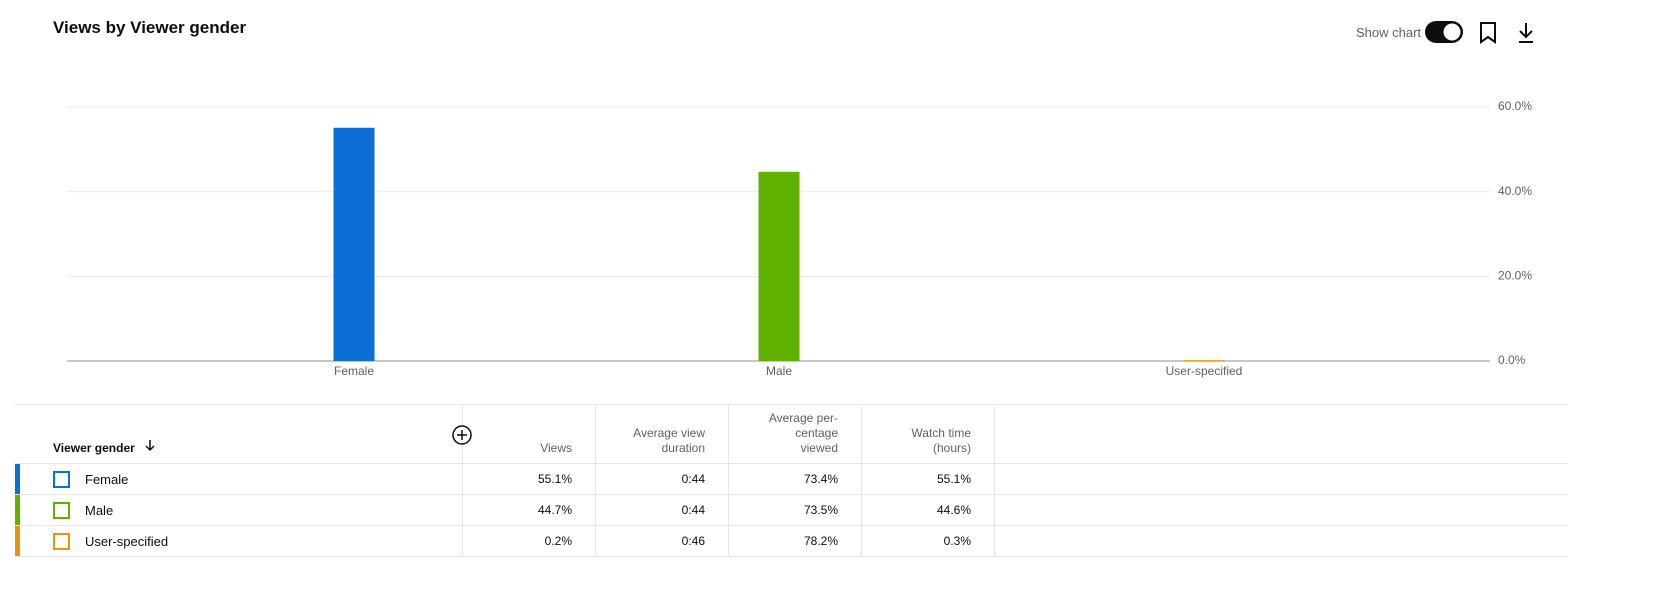 The height and width of the screenshot is (606, 1664). I want to click on title: Views by Viewer gender, so click(150, 27).